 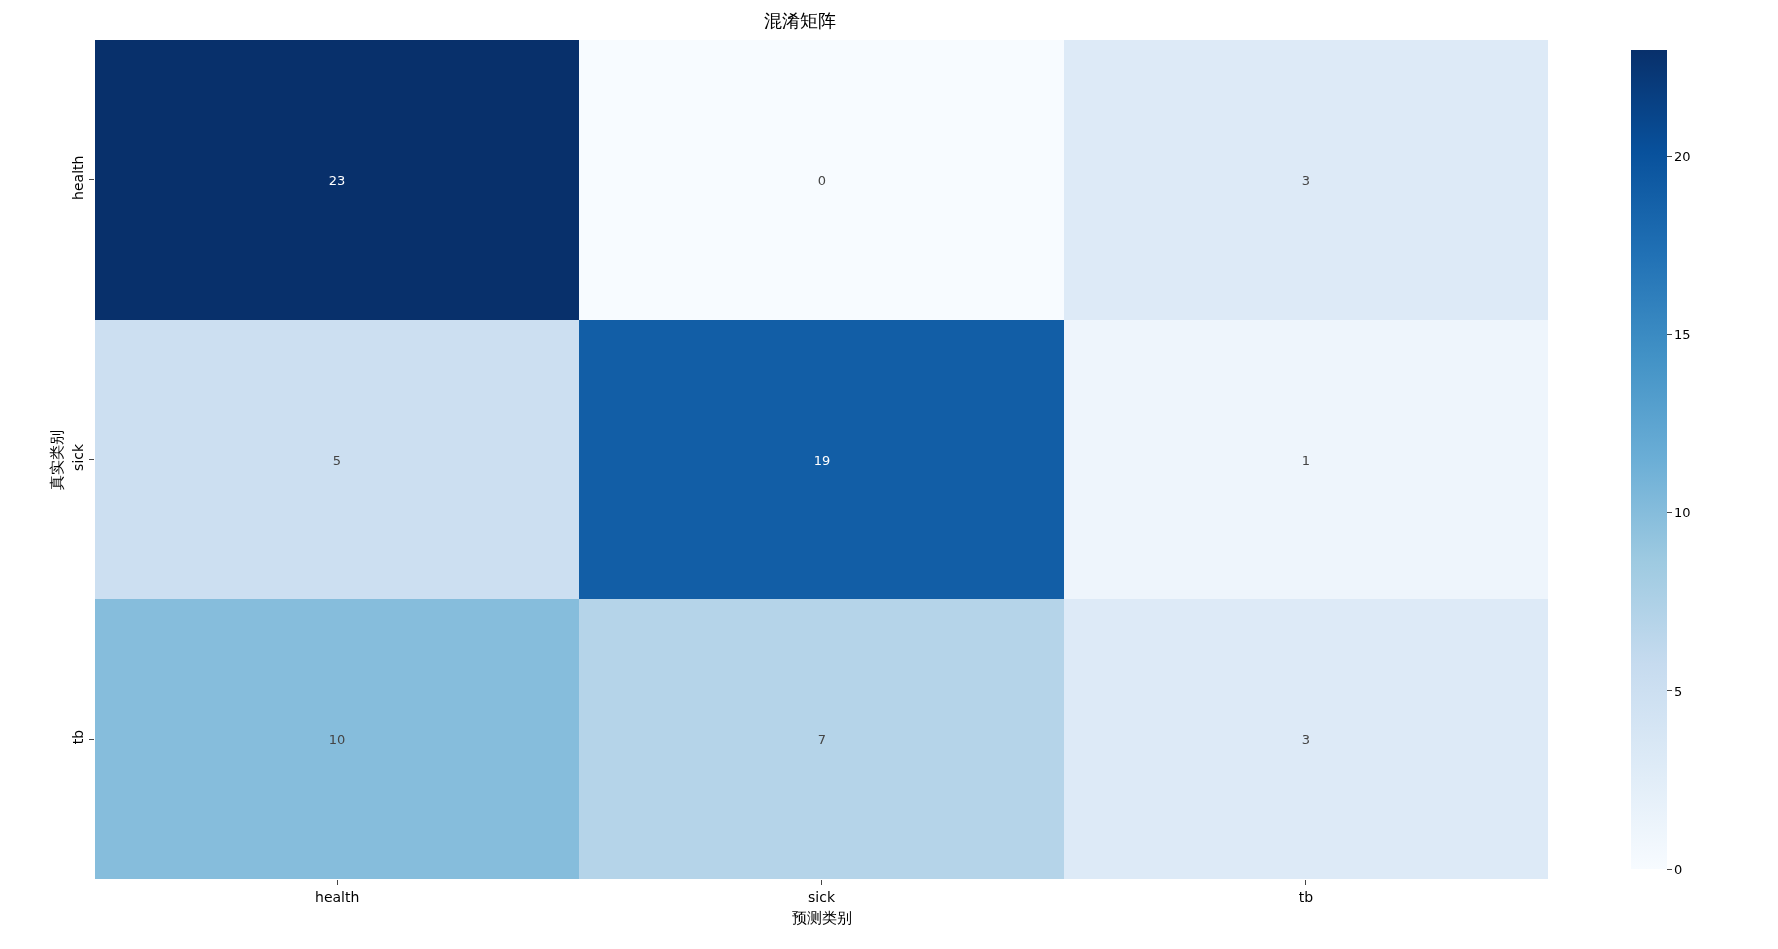 What do you see at coordinates (822, 460) in the screenshot?
I see `data-label: 19` at bounding box center [822, 460].